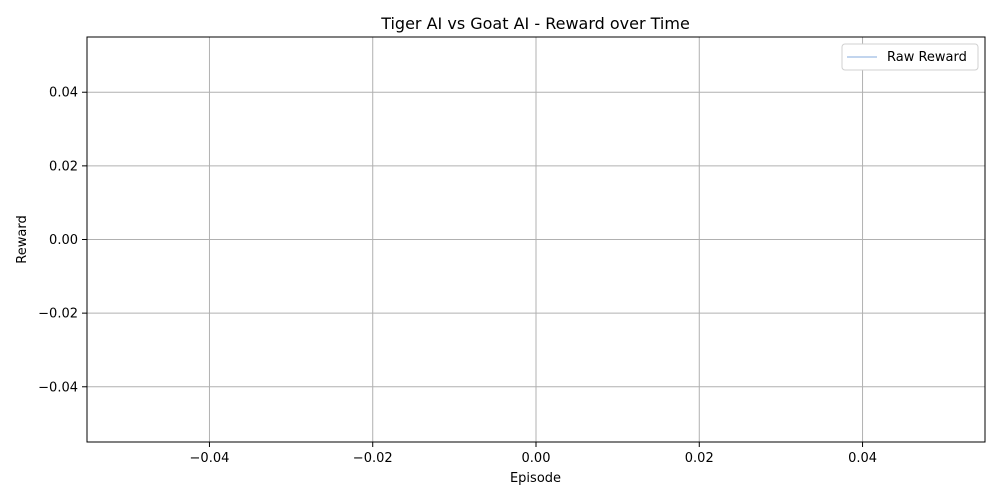  I want to click on y-tick-label: 0.00, so click(63, 240).